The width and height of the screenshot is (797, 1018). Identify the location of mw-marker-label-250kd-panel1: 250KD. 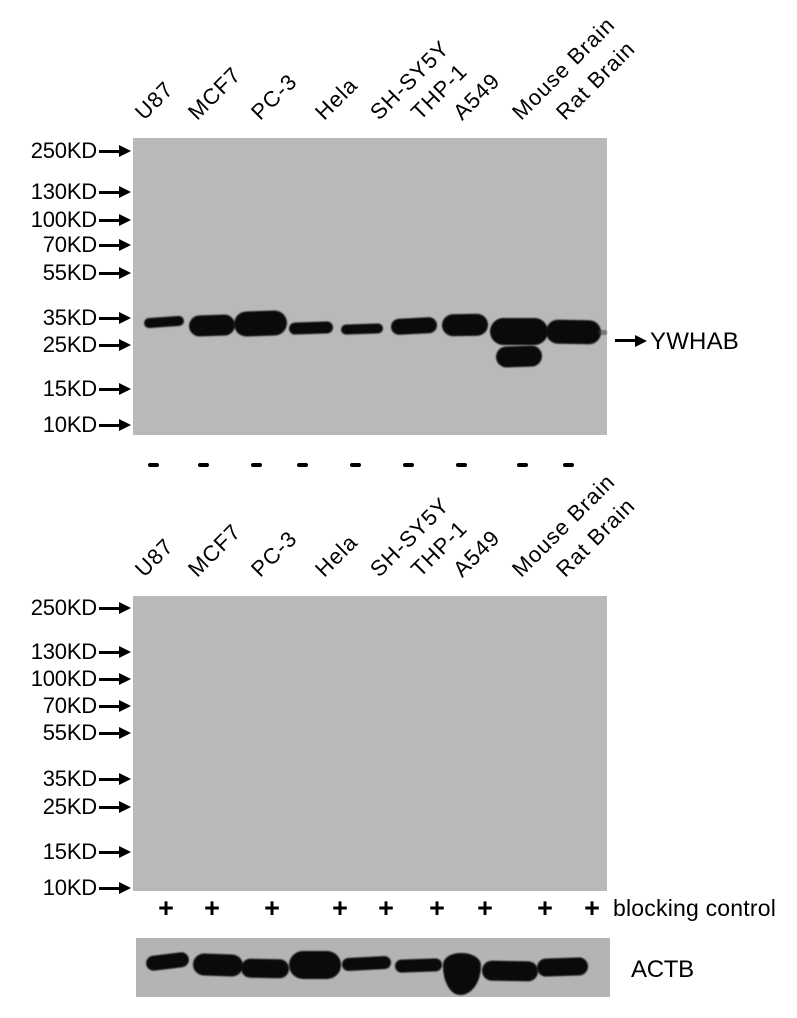
(63, 150).